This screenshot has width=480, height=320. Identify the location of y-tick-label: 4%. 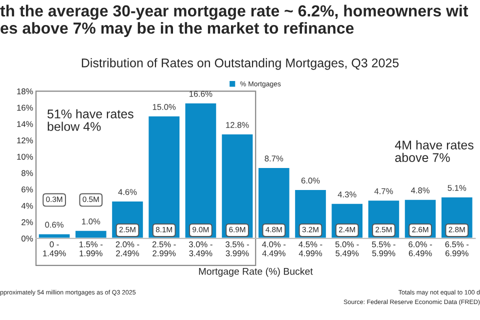
(27, 205).